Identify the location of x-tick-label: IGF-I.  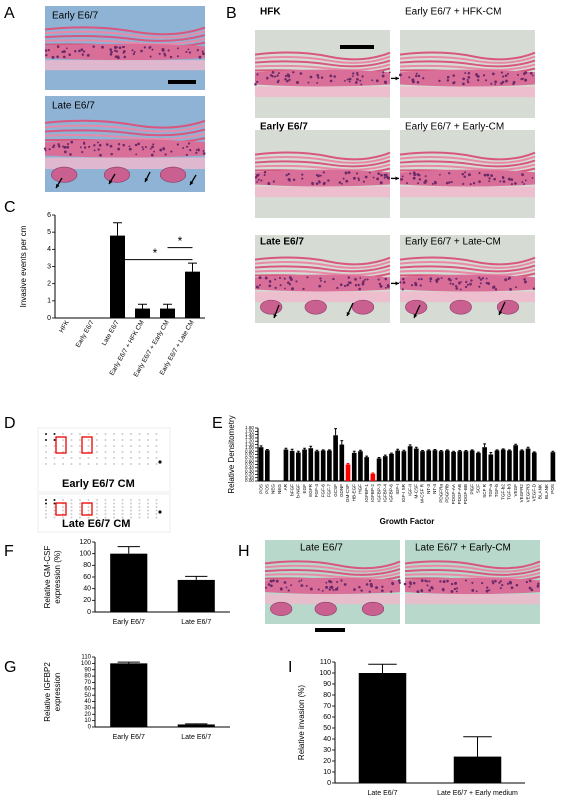
(397, 489).